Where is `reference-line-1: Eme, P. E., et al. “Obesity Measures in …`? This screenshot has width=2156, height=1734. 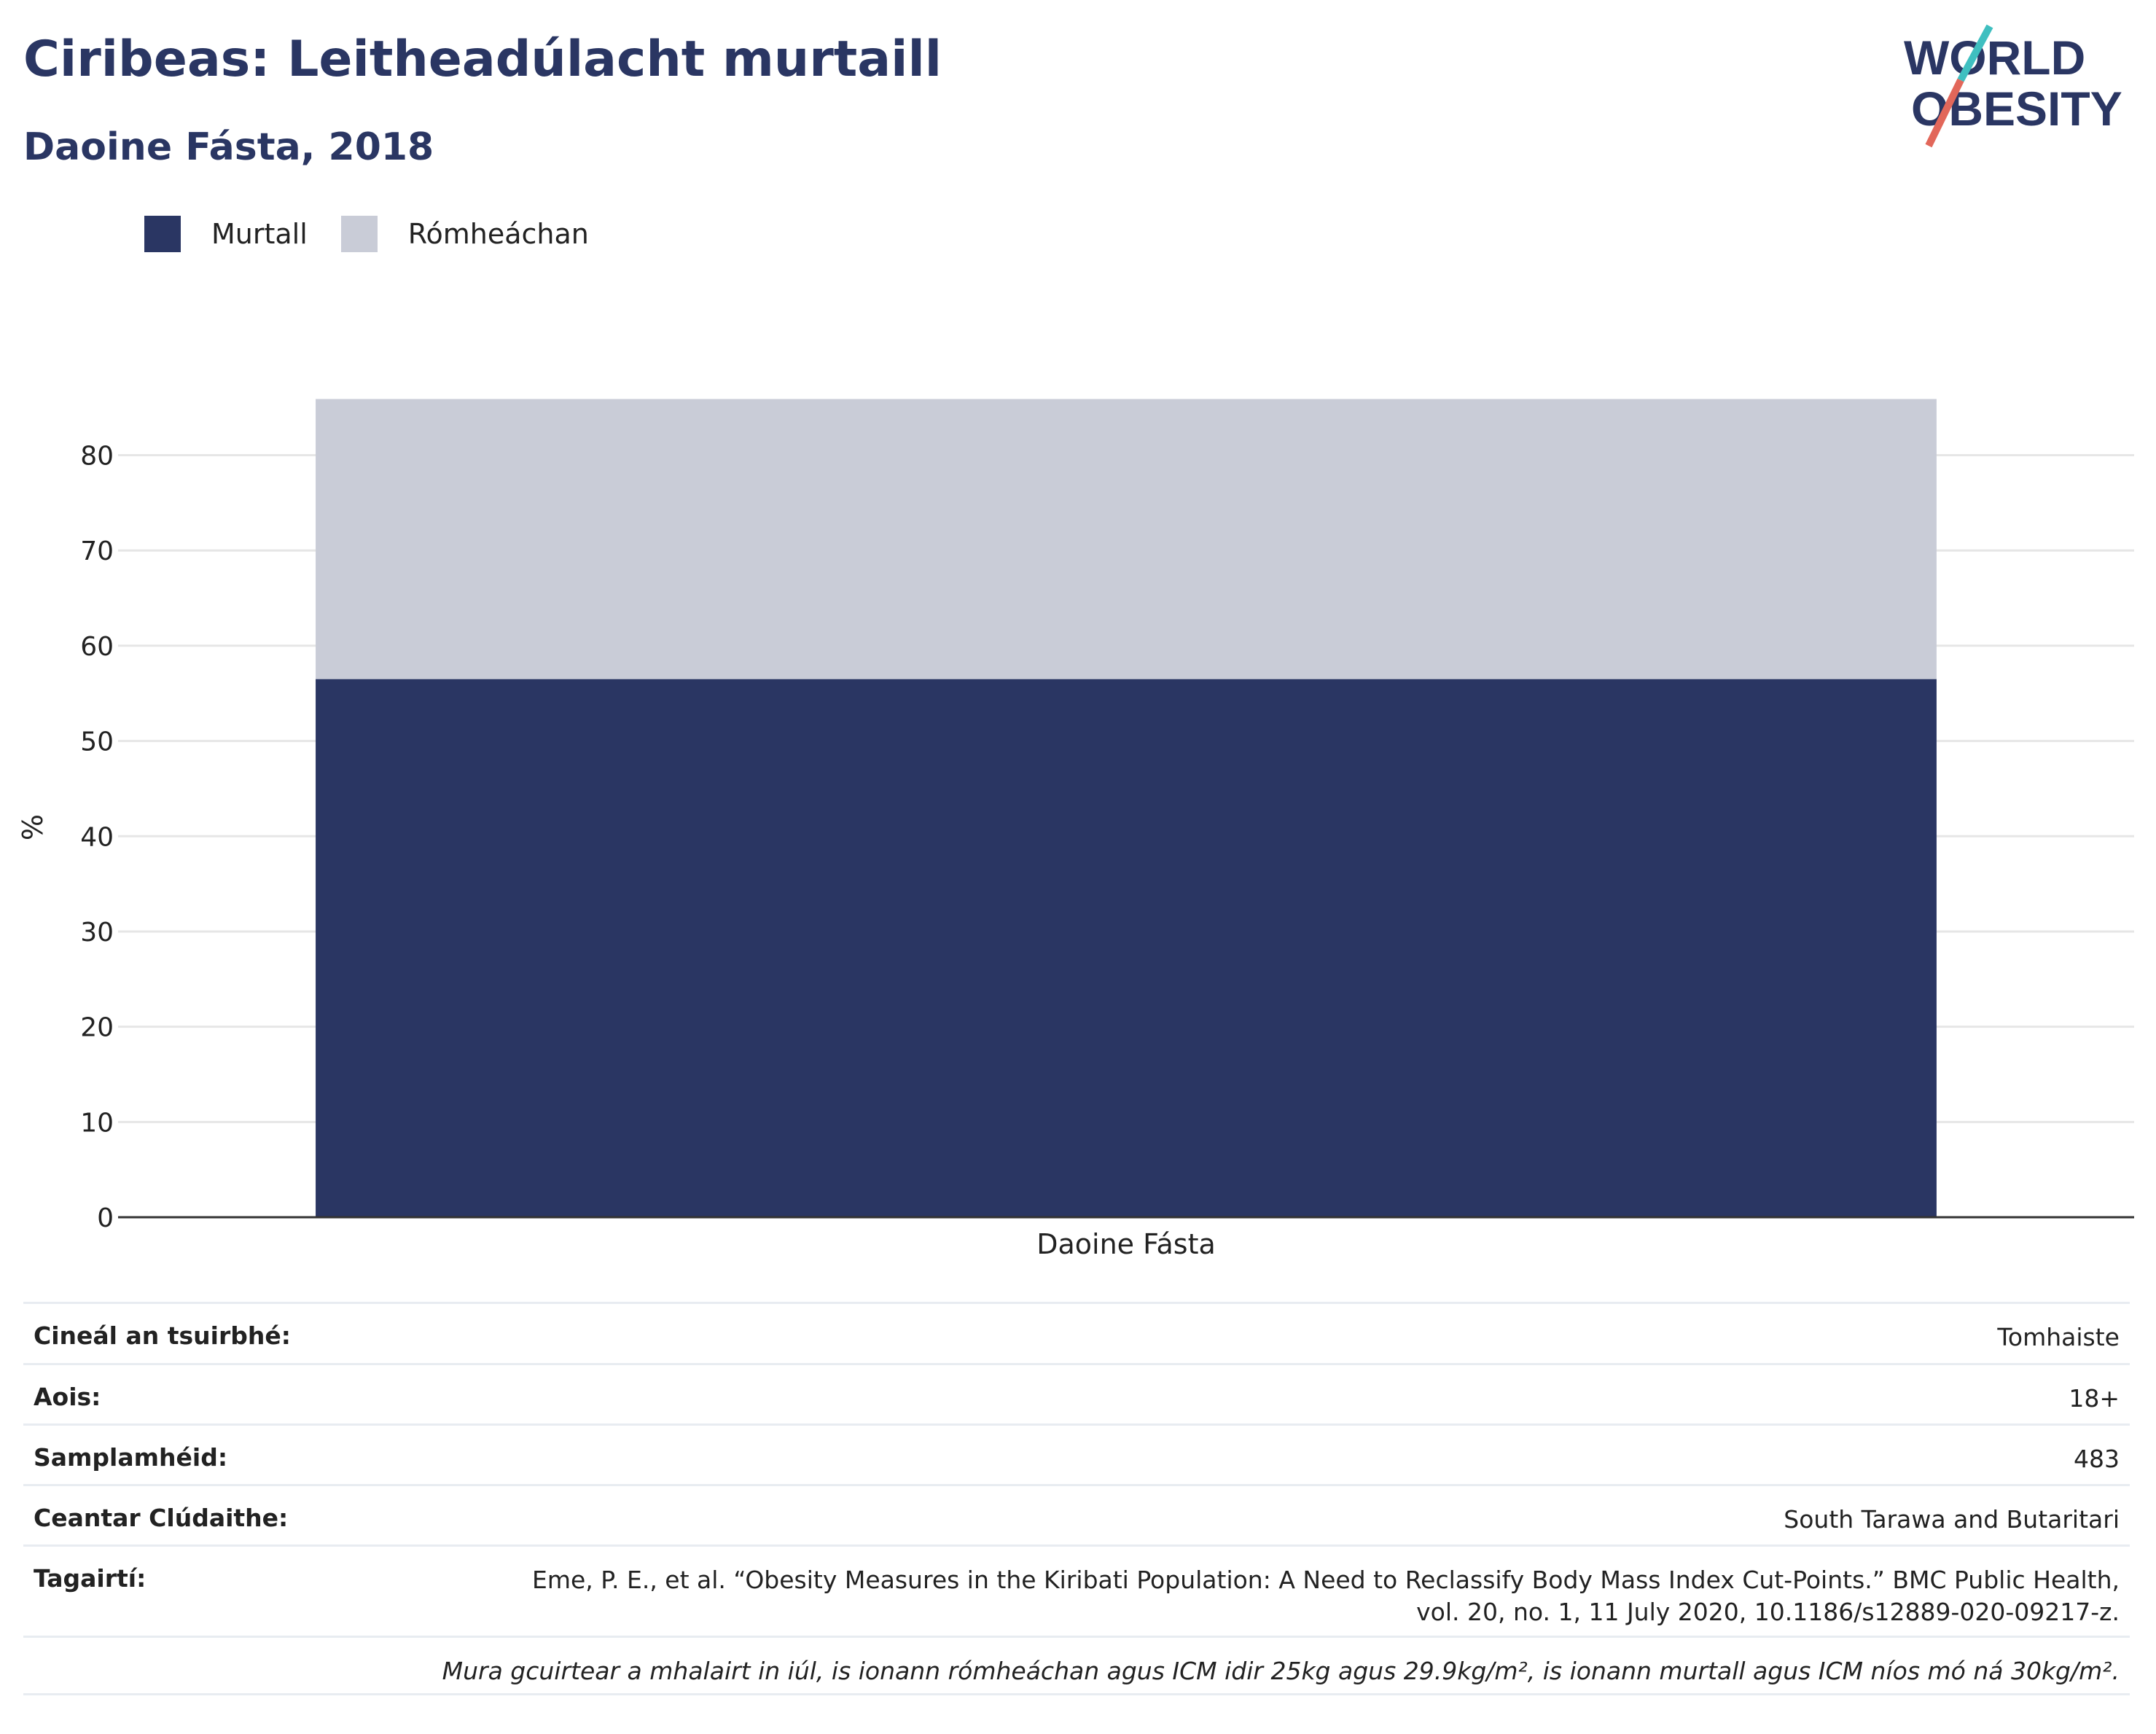
reference-line-1: Eme, P. E., et al. “Obesity Measures in … is located at coordinates (1325, 1580).